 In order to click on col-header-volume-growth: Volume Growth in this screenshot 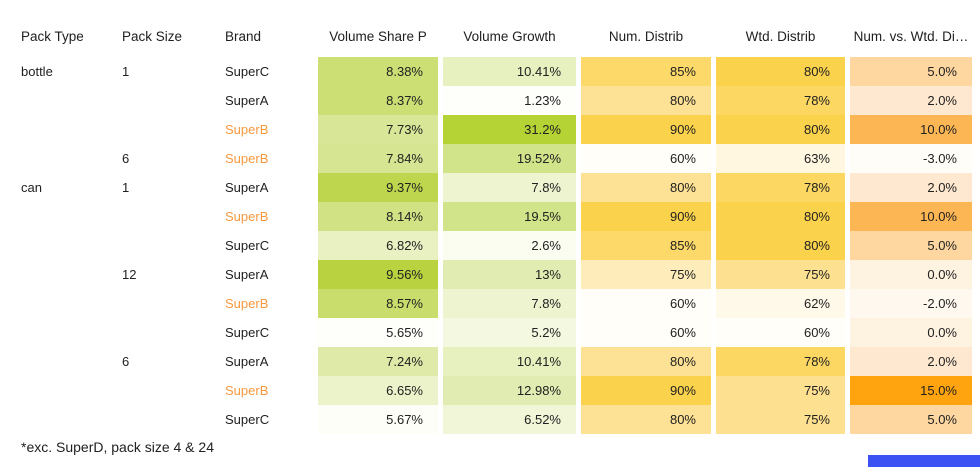, I will do `click(507, 36)`.